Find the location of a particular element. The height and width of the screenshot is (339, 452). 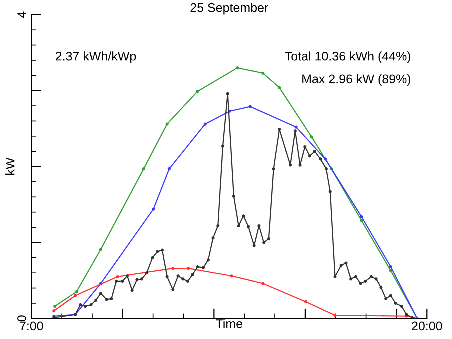

annotation: 2.37 kWh/kWp is located at coordinates (96, 58).